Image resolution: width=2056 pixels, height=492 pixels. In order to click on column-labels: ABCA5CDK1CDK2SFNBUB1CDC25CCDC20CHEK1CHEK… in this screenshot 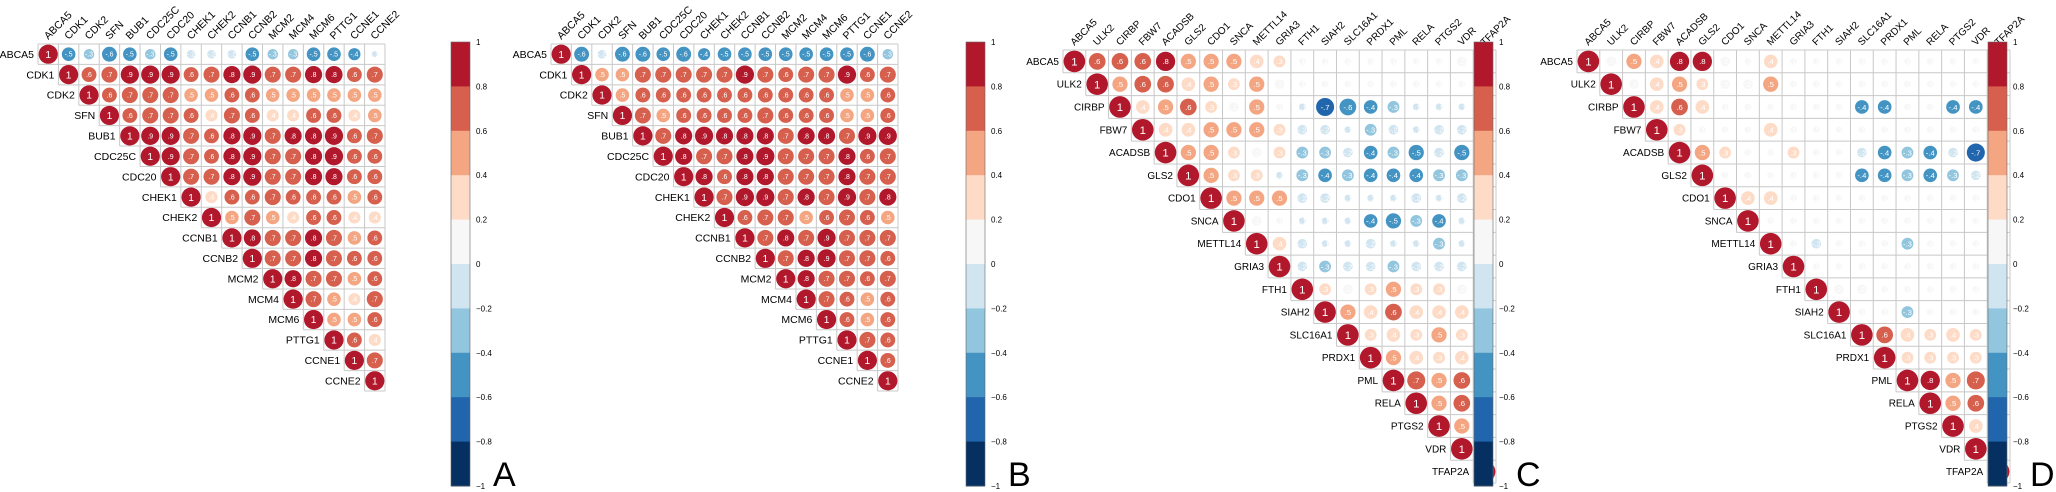, I will do `click(735, 23)`.